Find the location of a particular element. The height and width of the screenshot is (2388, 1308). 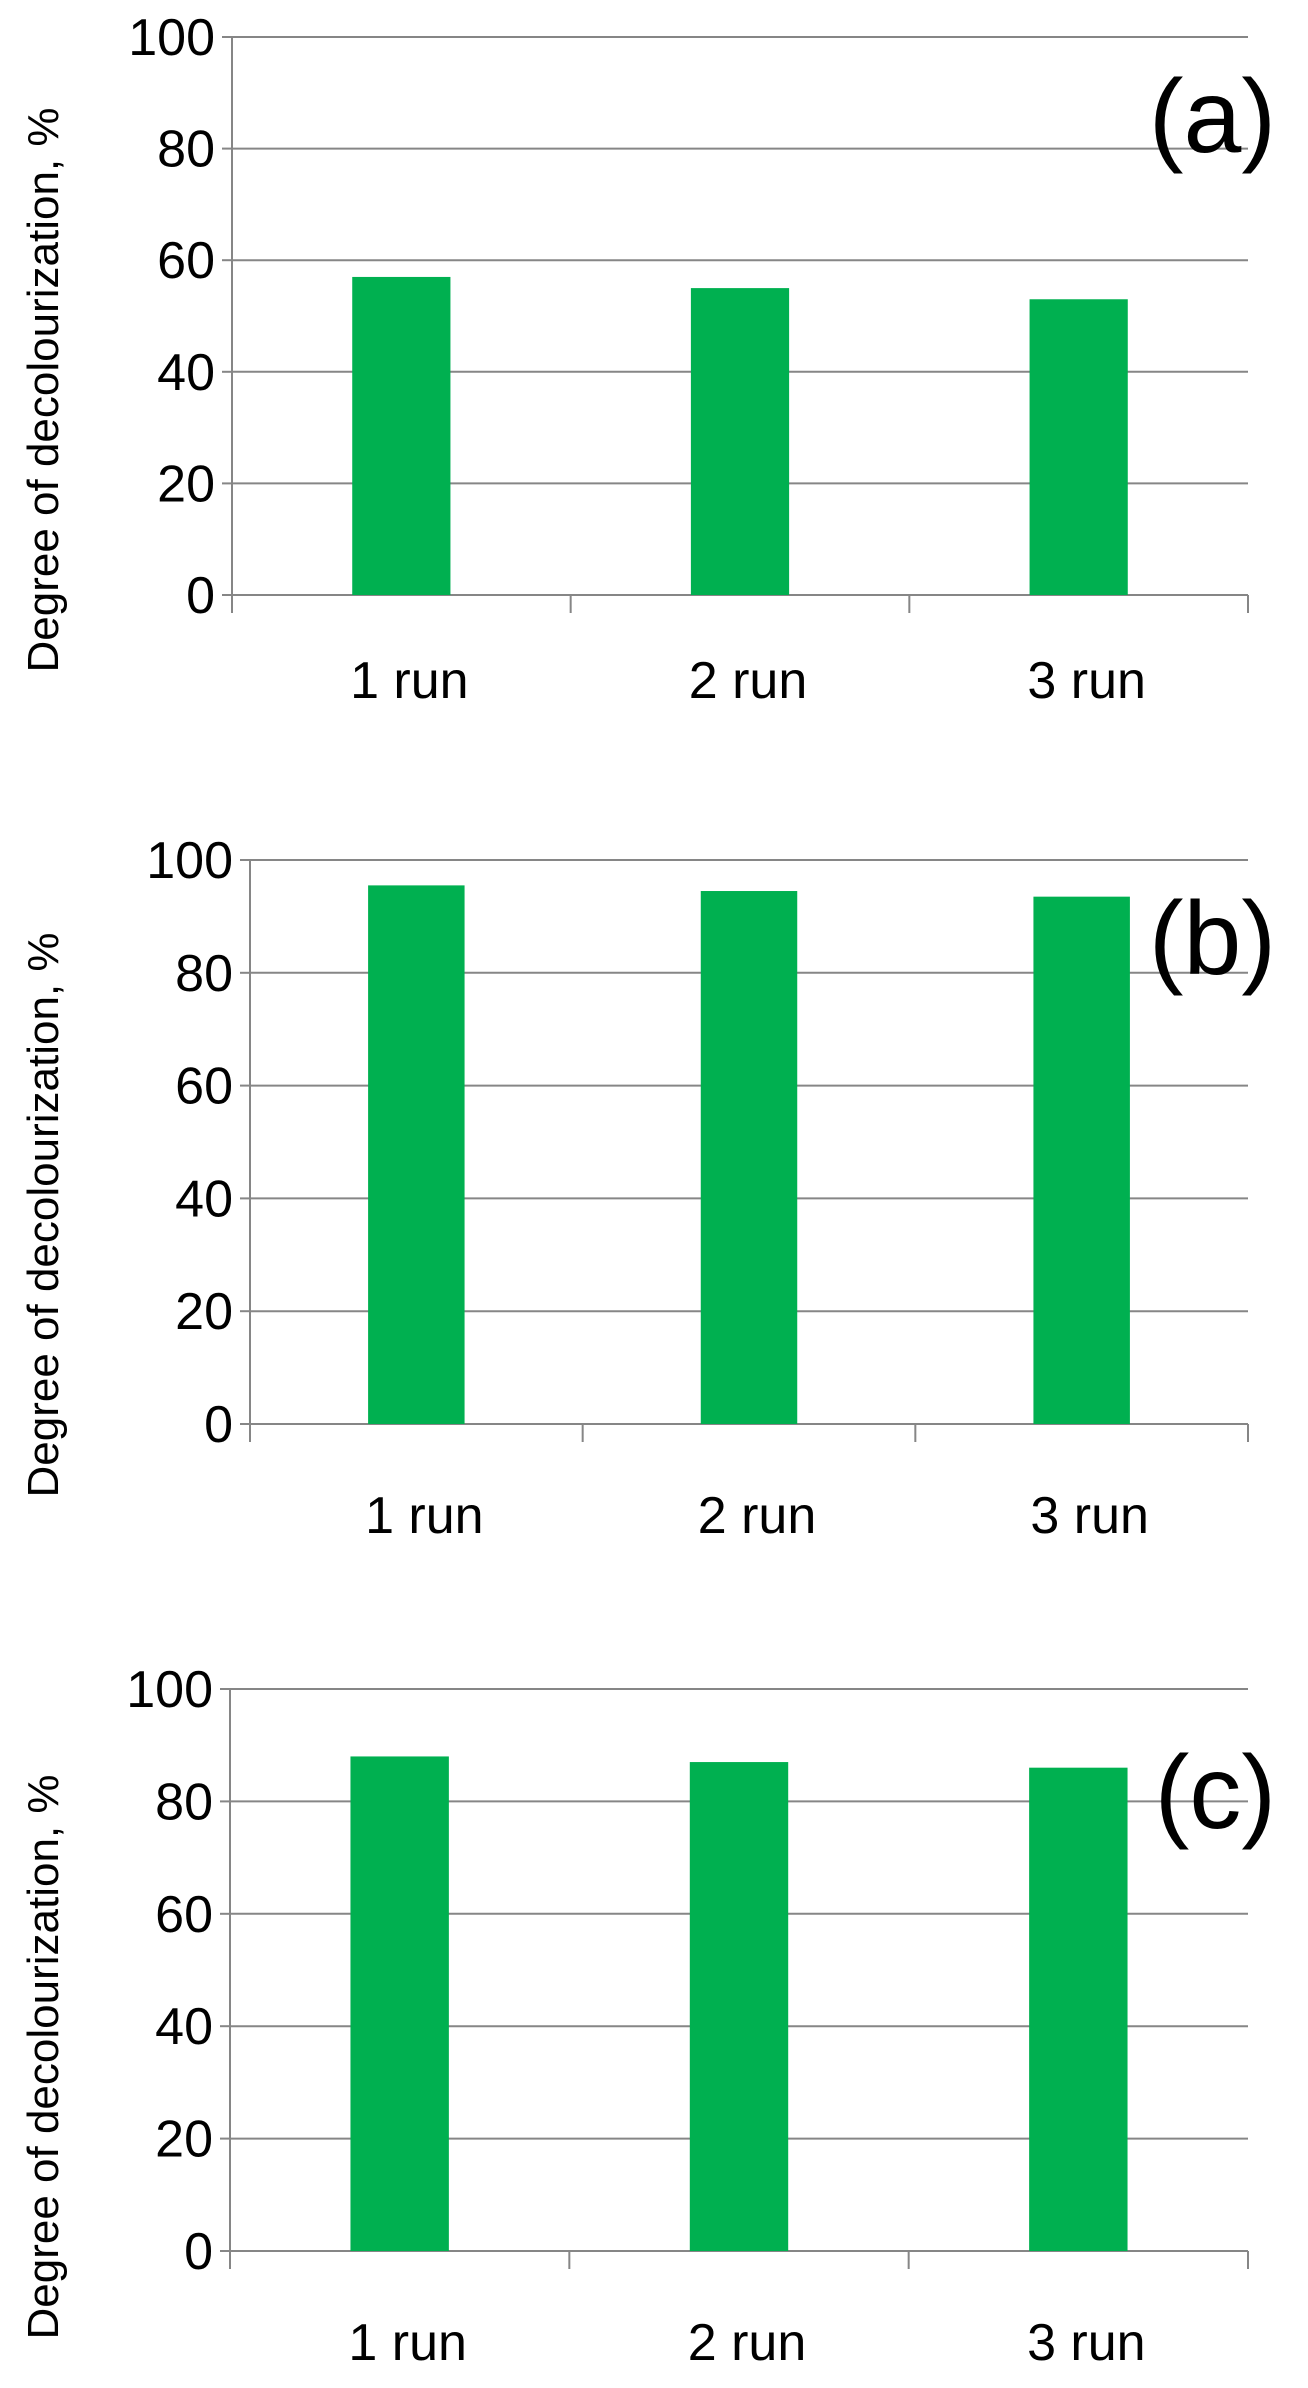

panel-label: (b) is located at coordinates (1212, 939).